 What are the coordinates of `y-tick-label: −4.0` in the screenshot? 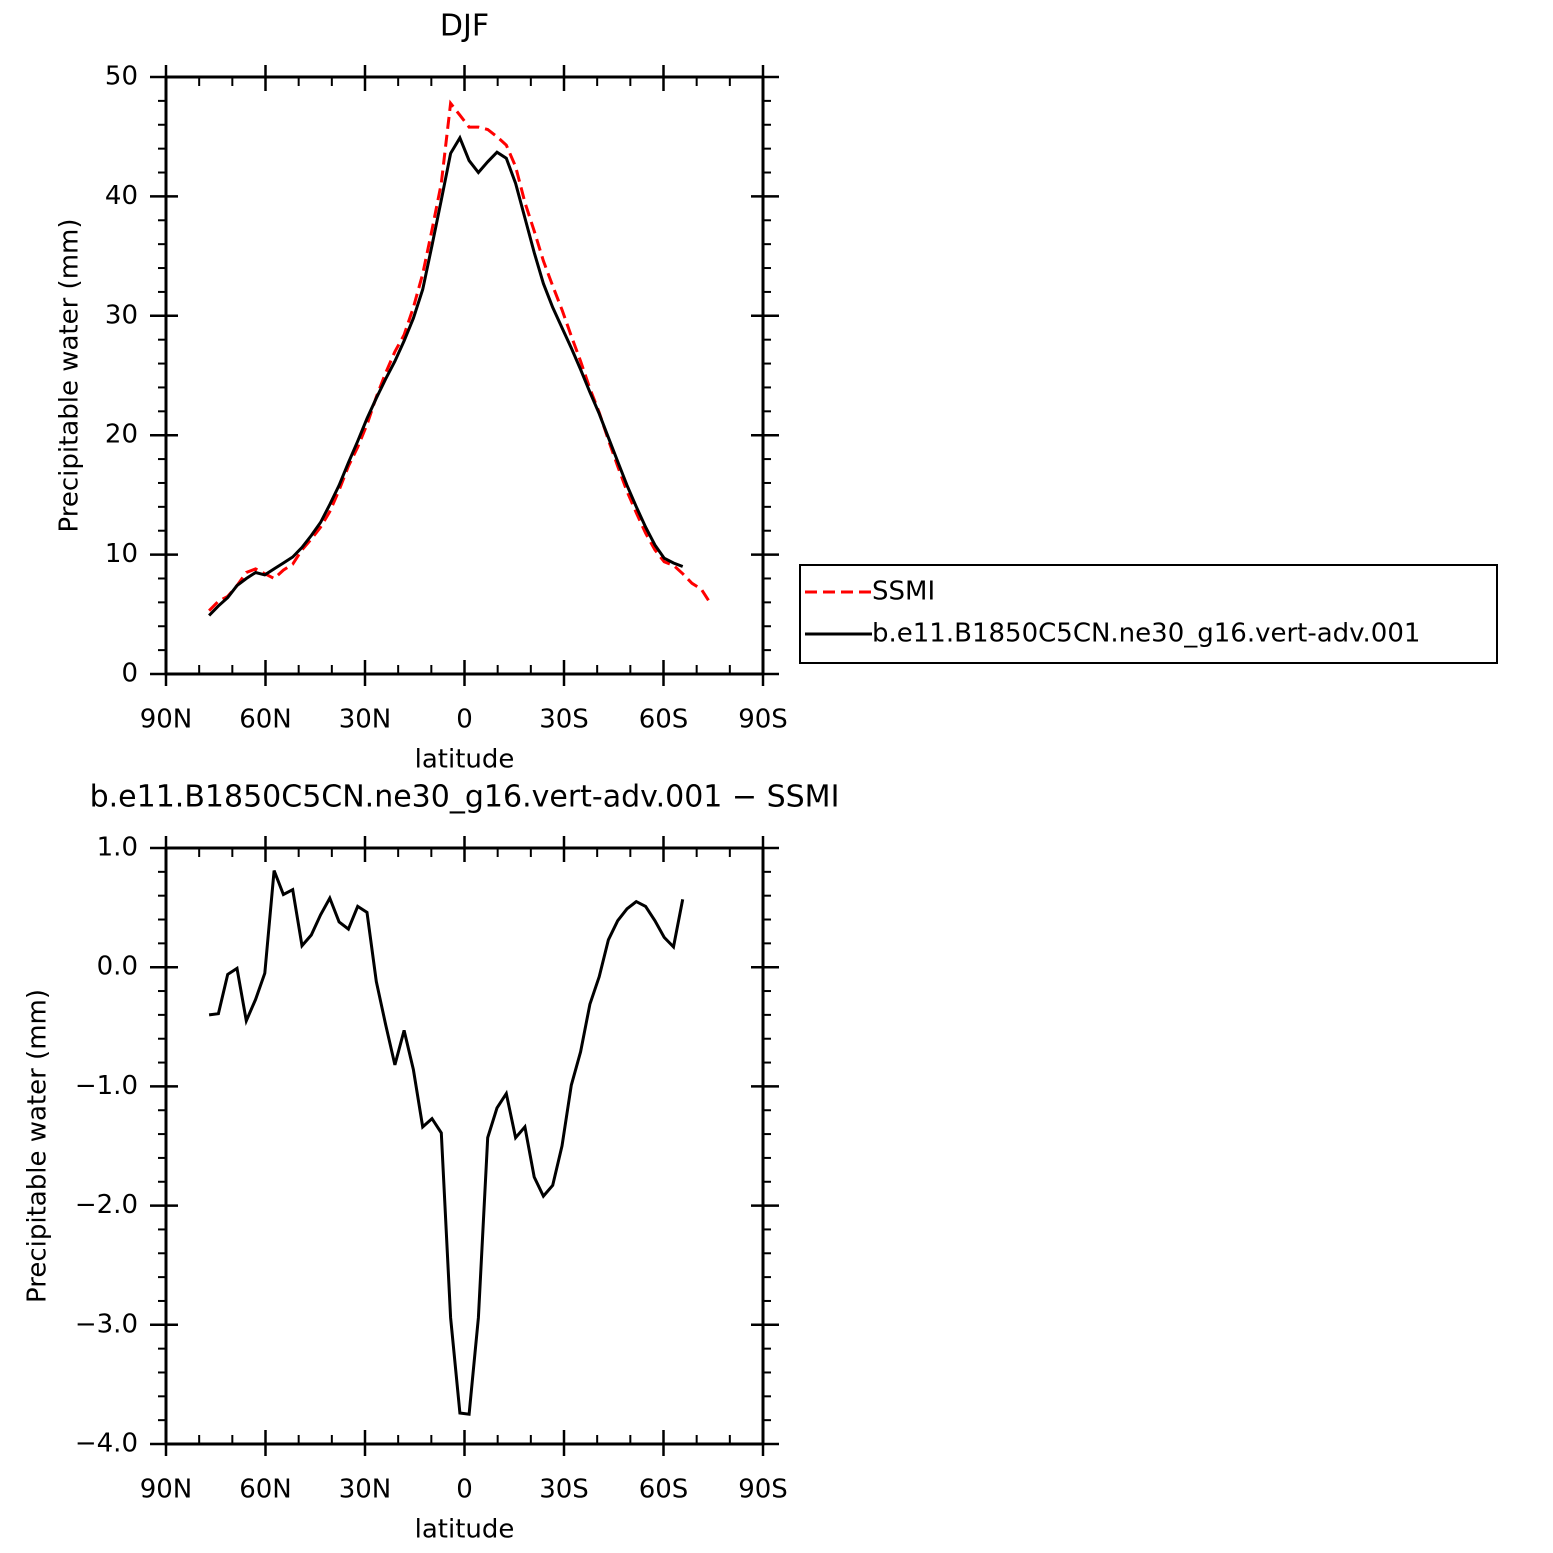 It's located at (106, 1444).